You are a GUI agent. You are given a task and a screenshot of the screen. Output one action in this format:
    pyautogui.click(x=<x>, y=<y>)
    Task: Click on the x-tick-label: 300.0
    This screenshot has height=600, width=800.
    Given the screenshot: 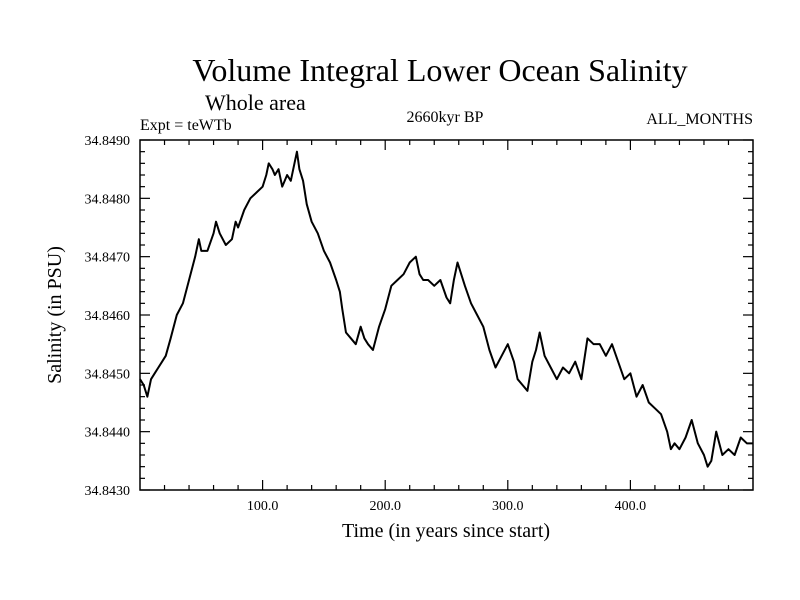 What is the action you would take?
    pyautogui.click(x=508, y=506)
    